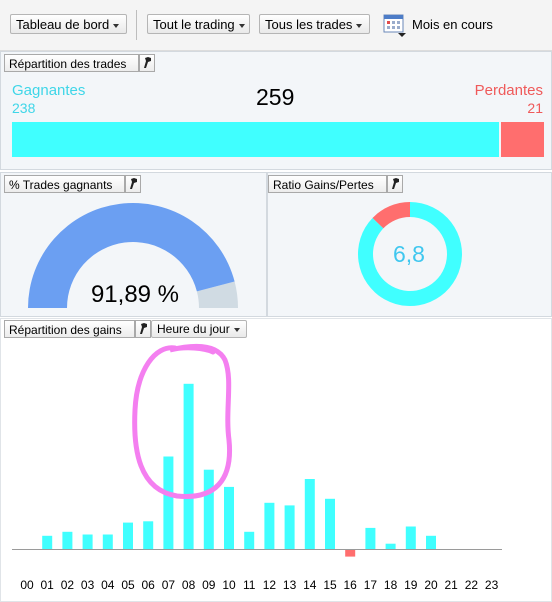 This screenshot has height=602, width=552. What do you see at coordinates (49, 90) in the screenshot?
I see `wins-label: Gagnantes` at bounding box center [49, 90].